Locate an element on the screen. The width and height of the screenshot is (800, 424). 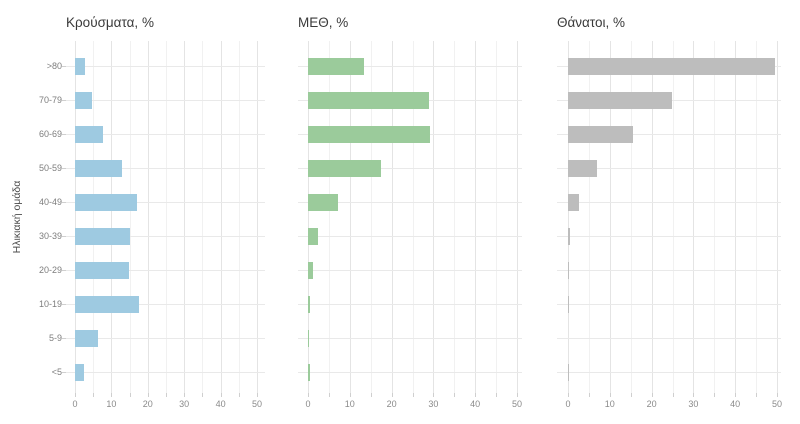
x-tick-label: 10 is located at coordinates (609, 404).